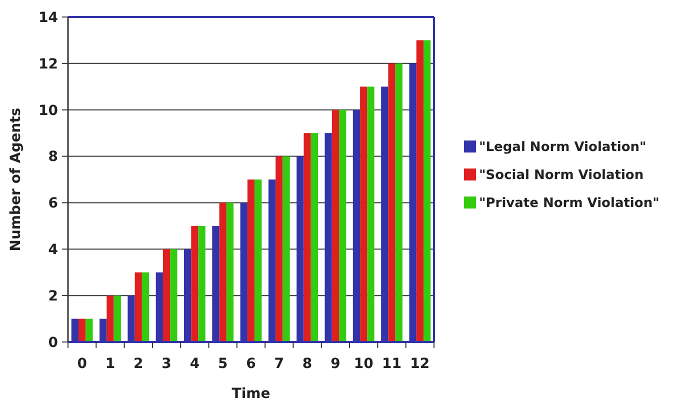  What do you see at coordinates (139, 364) in the screenshot?
I see `x-tick-label: 2` at bounding box center [139, 364].